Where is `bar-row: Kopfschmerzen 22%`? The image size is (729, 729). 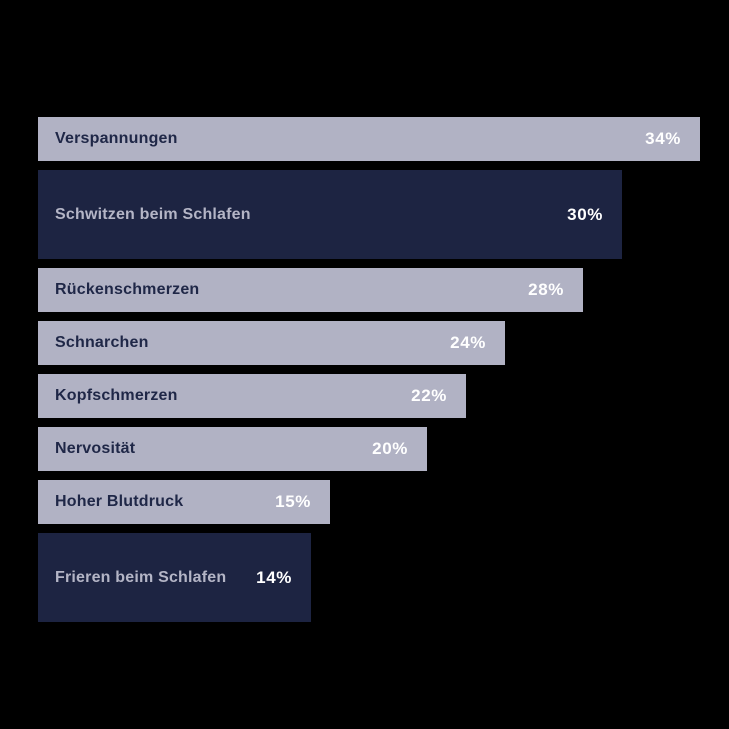
bar-row: Kopfschmerzen 22% is located at coordinates (252, 396).